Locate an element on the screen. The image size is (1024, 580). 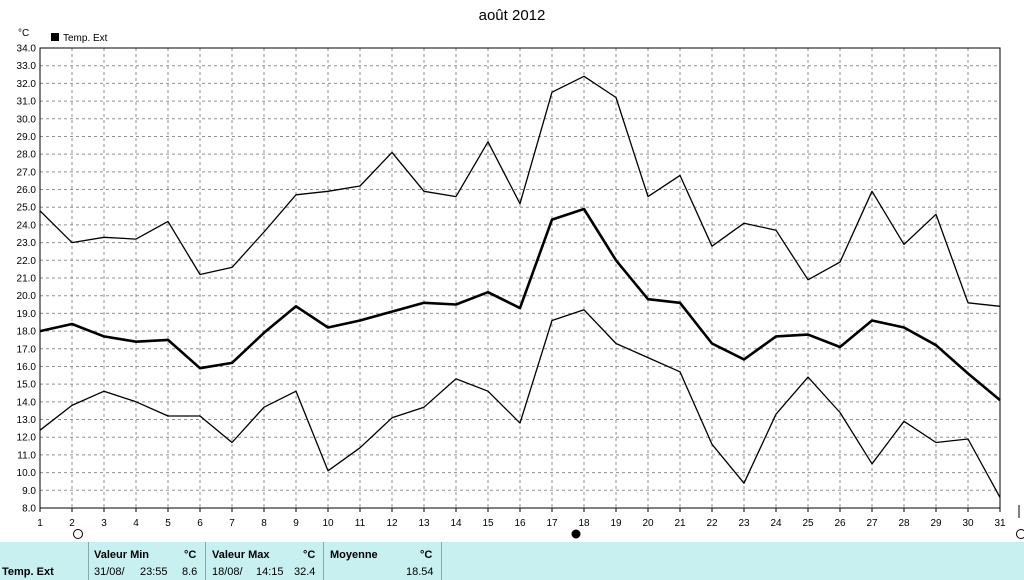
x-tick-label: 1 is located at coordinates (40, 523).